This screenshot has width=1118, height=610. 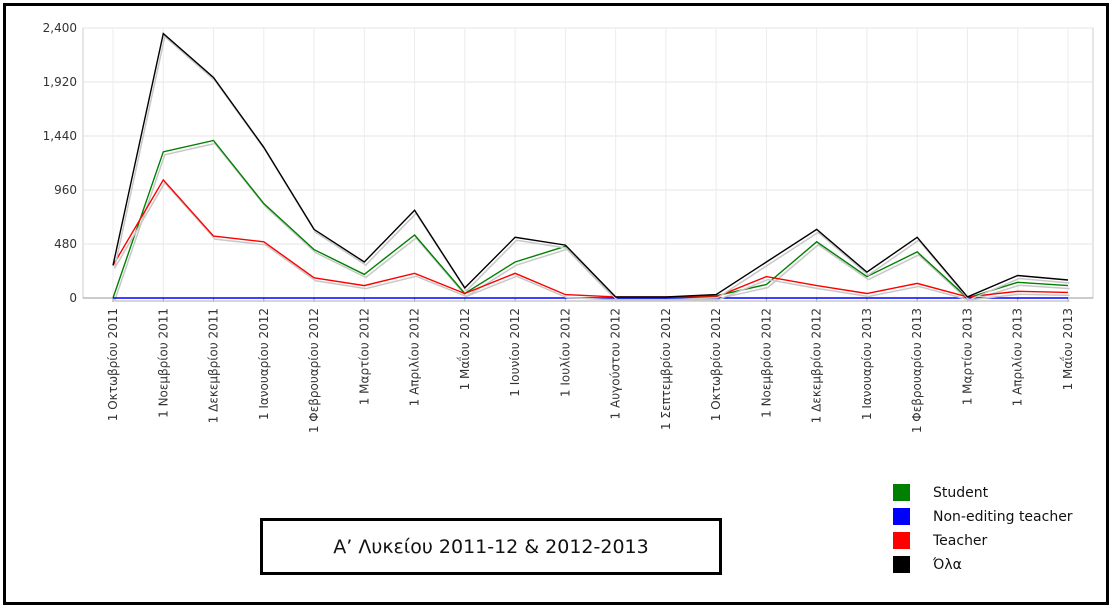 I want to click on legend-label: Όλα, so click(x=947, y=565).